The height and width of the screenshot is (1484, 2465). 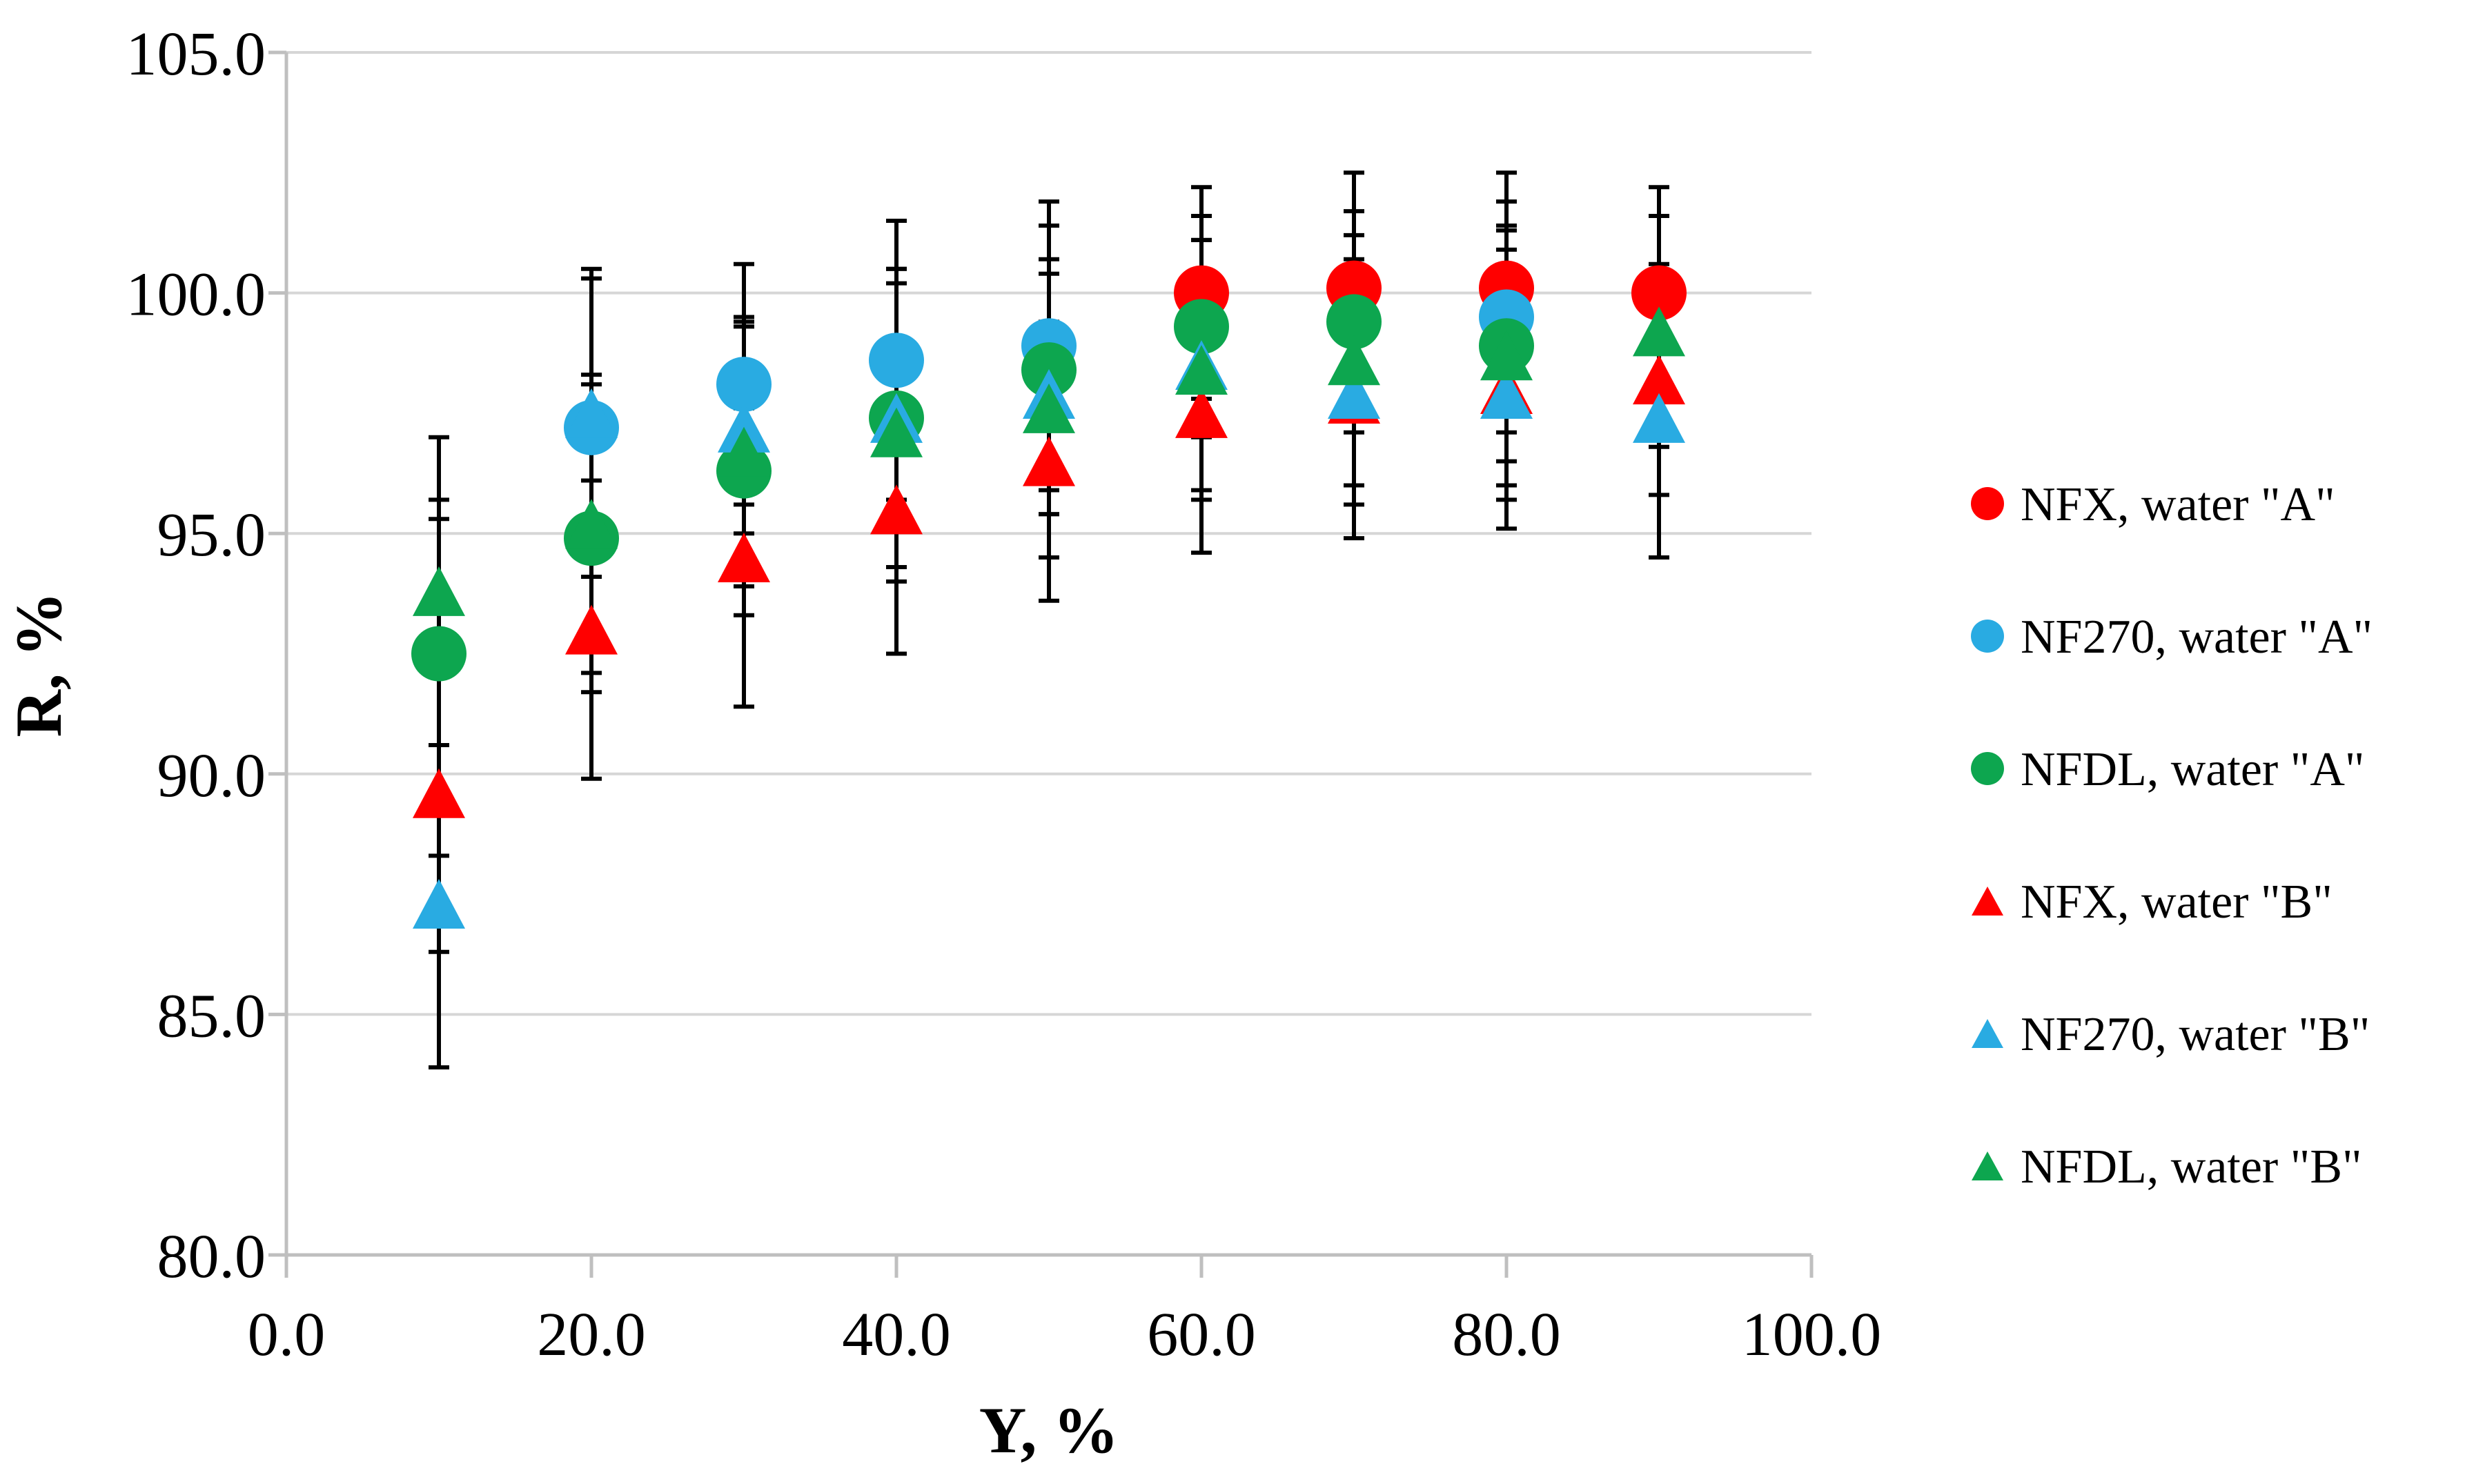 I want to click on legend-item: NF270, water "B", so click(x=2171, y=1034).